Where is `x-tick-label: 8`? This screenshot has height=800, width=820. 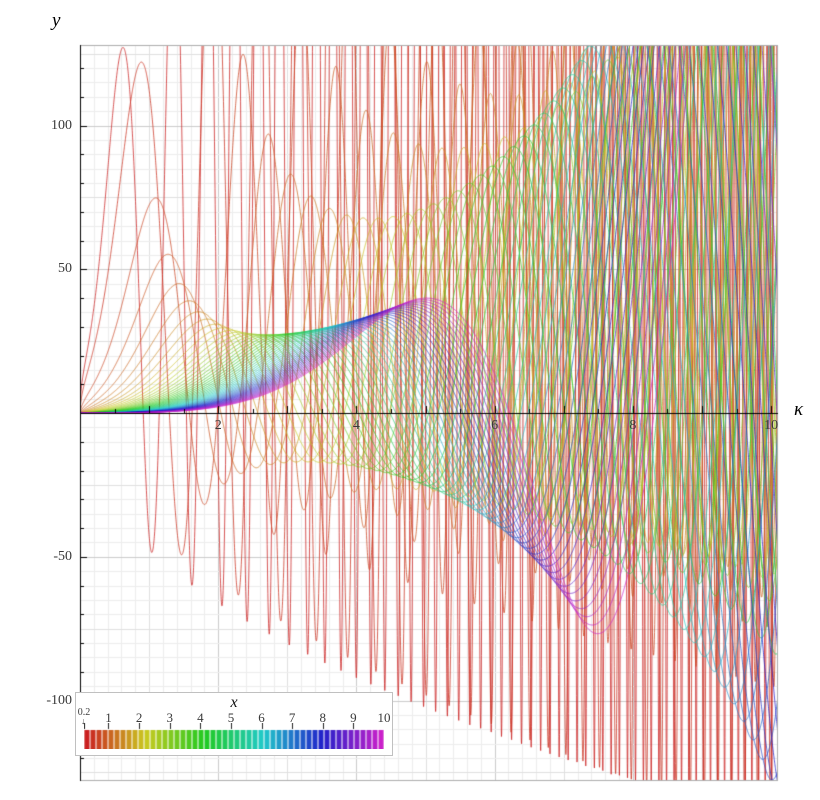 x-tick-label: 8 is located at coordinates (633, 425).